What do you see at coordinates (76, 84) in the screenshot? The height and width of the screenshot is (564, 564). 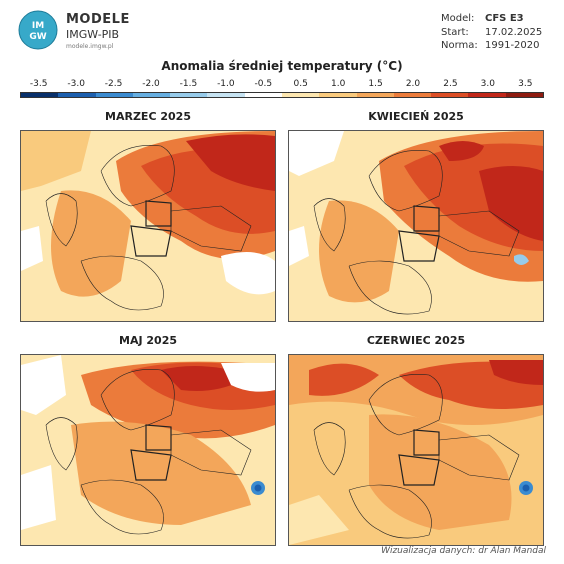 I see `legend-tick-label: -3.0` at bounding box center [76, 84].